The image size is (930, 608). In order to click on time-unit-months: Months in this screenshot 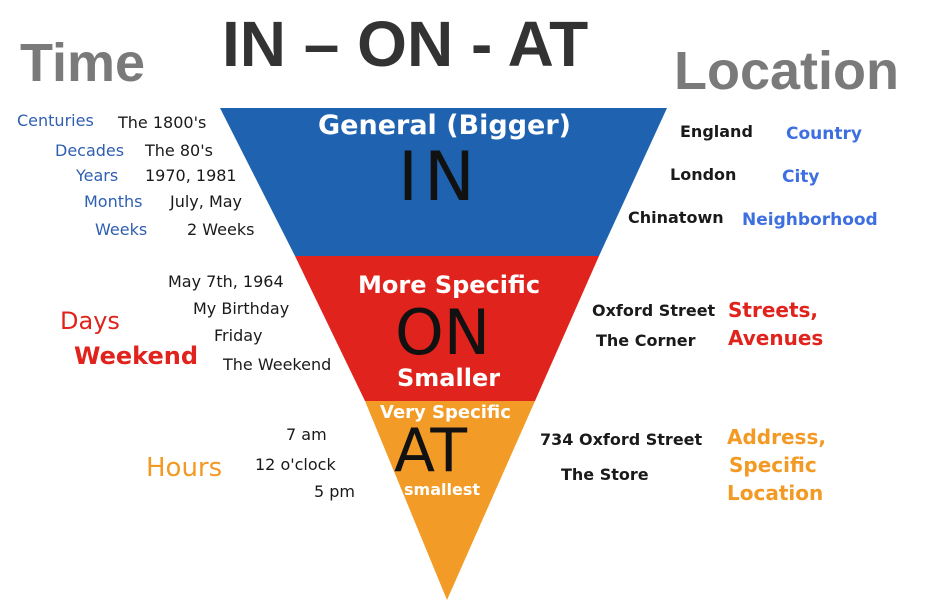, I will do `click(113, 201)`.